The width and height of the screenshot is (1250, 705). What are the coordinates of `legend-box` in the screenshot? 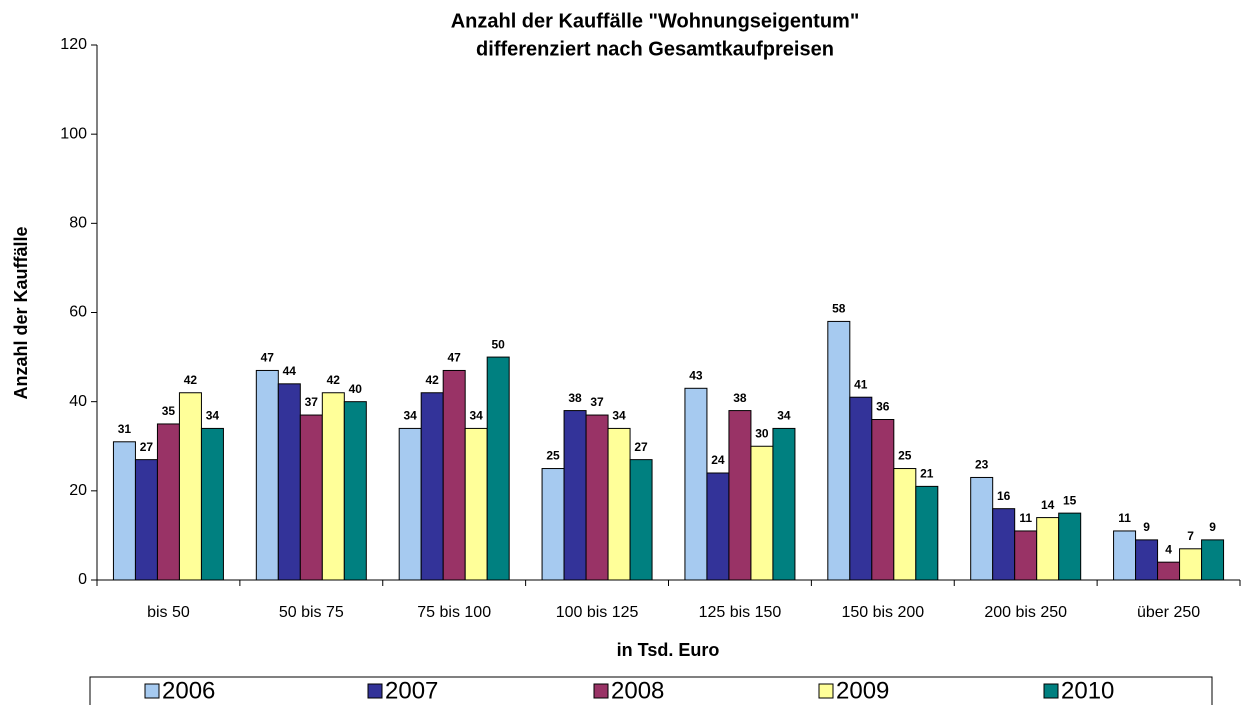 It's located at (651, 690).